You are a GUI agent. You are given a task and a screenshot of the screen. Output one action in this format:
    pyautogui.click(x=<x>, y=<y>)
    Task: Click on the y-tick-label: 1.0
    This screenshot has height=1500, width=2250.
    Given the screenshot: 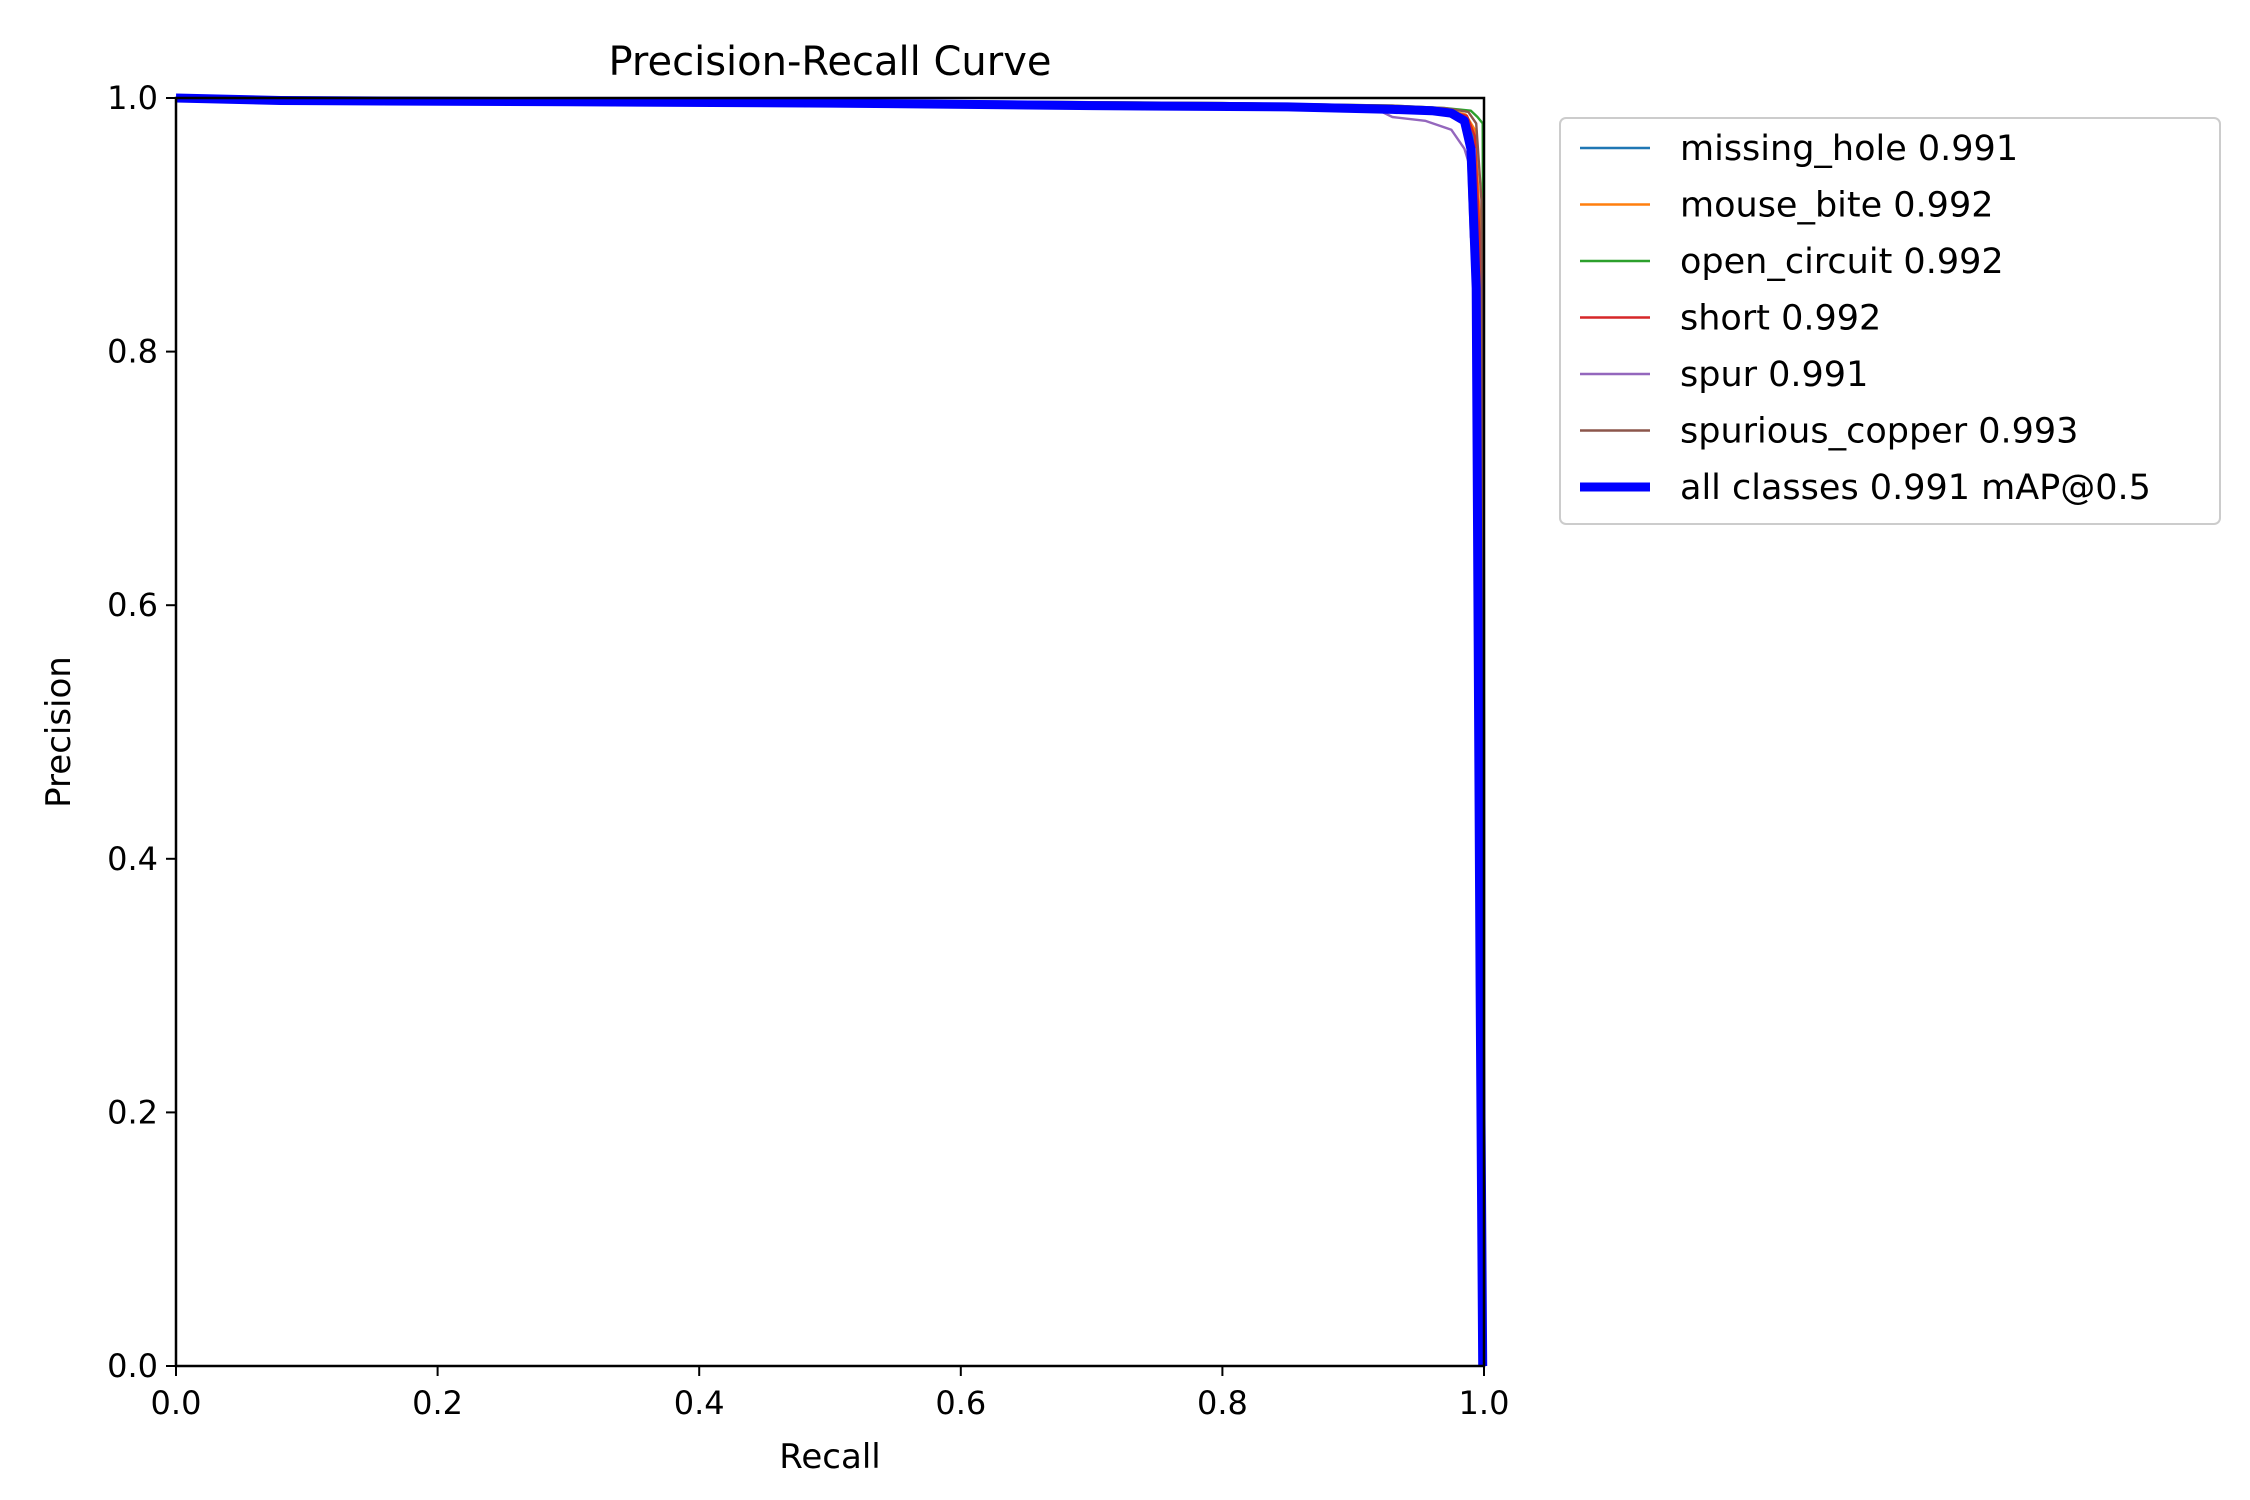 What is the action you would take?
    pyautogui.click(x=132, y=98)
    